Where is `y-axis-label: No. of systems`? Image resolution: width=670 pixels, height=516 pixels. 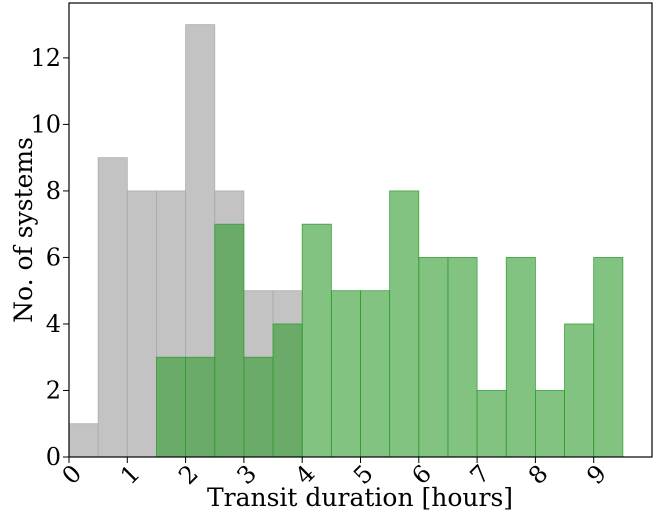
y-axis-label: No. of systems is located at coordinates (23, 230).